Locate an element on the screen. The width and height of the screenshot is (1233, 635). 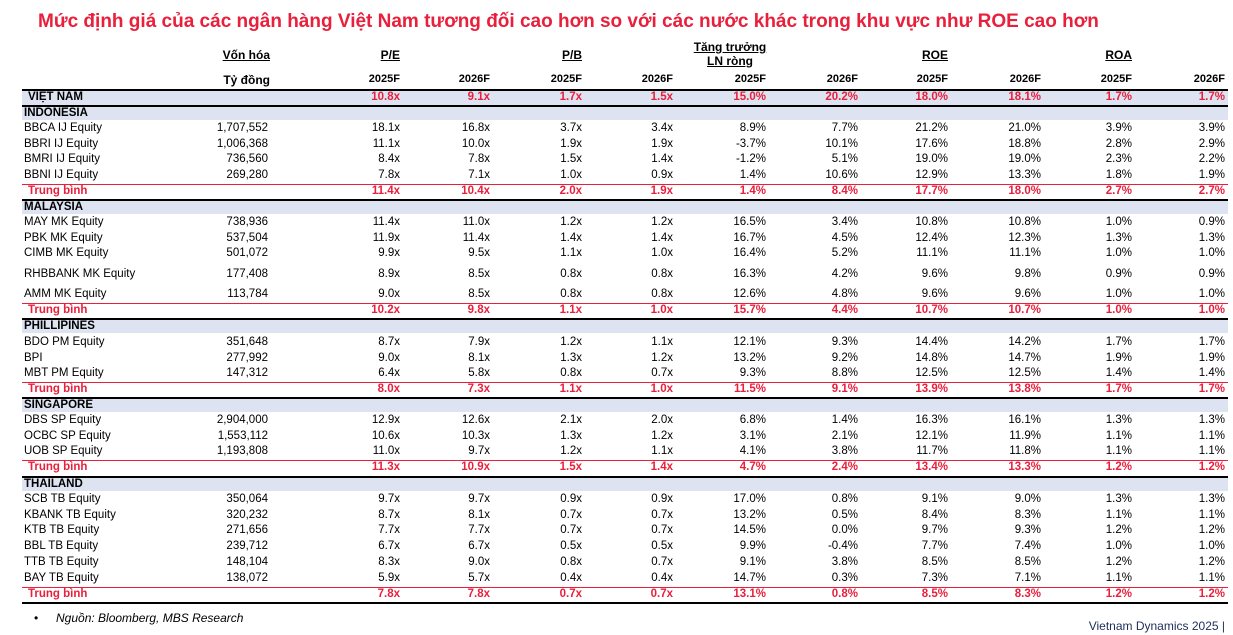
value-cell: 8.5x is located at coordinates (479, 294).